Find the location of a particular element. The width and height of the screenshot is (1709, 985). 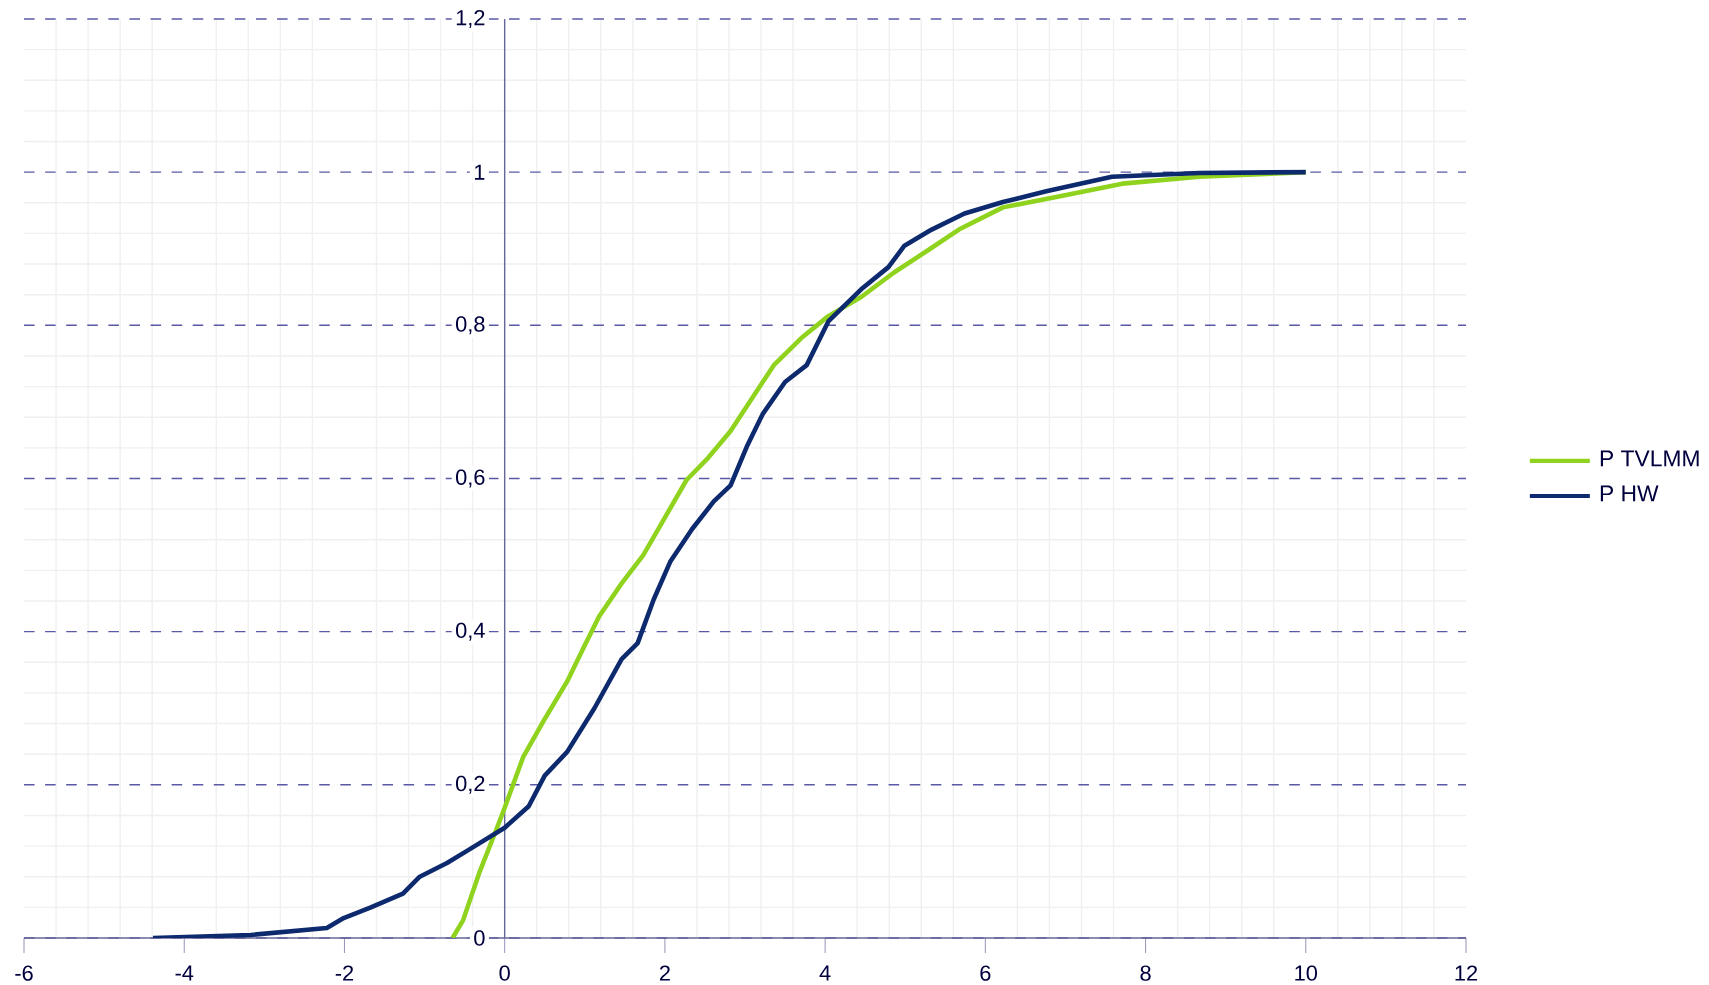

y-tick-label: 1,2 is located at coordinates (470, 19).